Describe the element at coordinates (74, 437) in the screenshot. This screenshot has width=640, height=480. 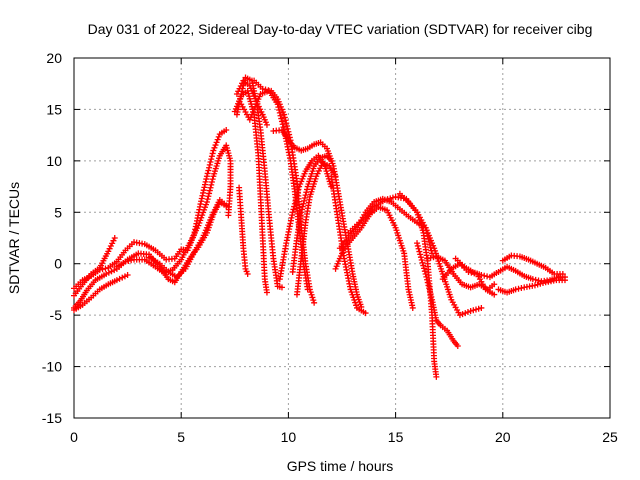
I see `x-tick-label: 0` at that location.